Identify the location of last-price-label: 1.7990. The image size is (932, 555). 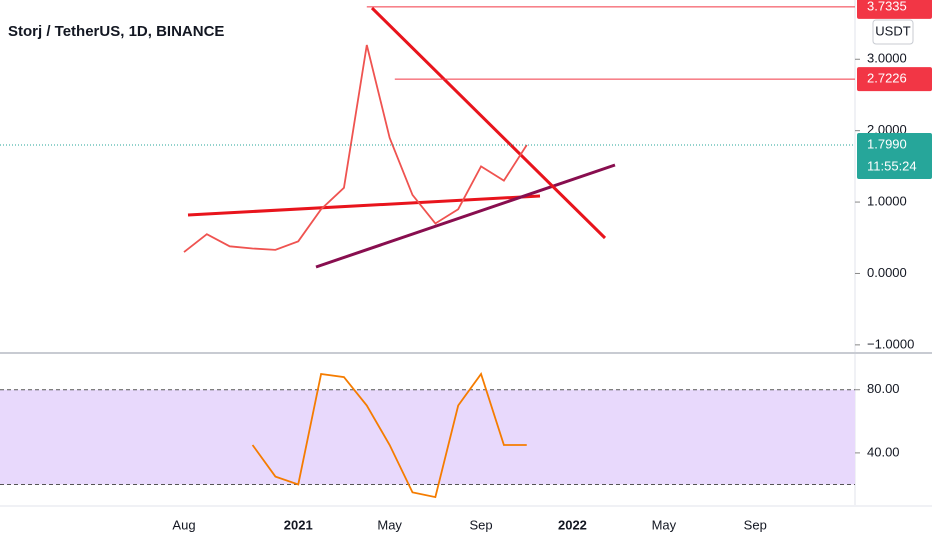
(887, 143).